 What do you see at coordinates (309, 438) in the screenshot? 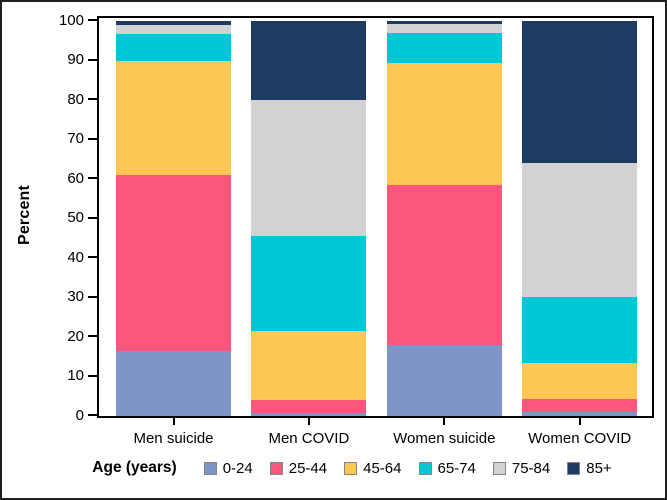
I see `x-category-label-men-covid: Men COVID` at bounding box center [309, 438].